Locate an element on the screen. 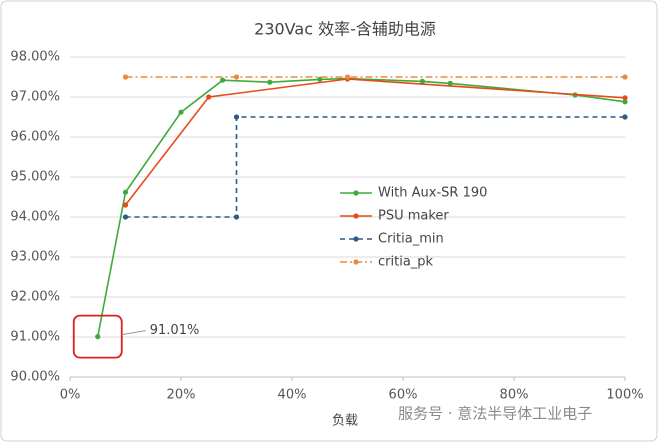  leader-line is located at coordinates (133, 333).